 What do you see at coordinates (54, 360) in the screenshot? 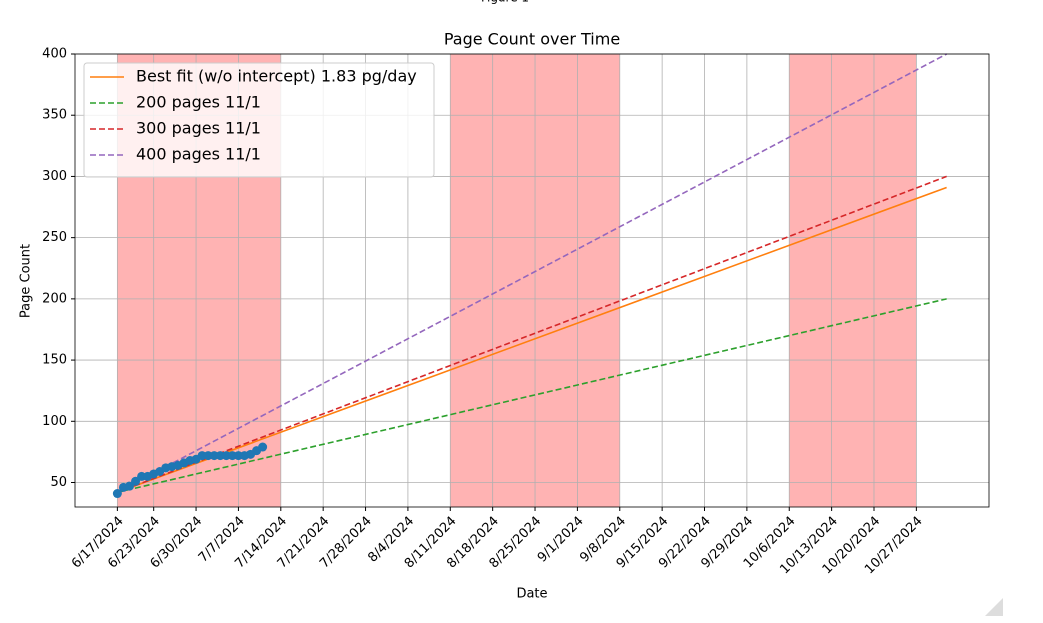
I see `y-tick-label: 150` at bounding box center [54, 360].